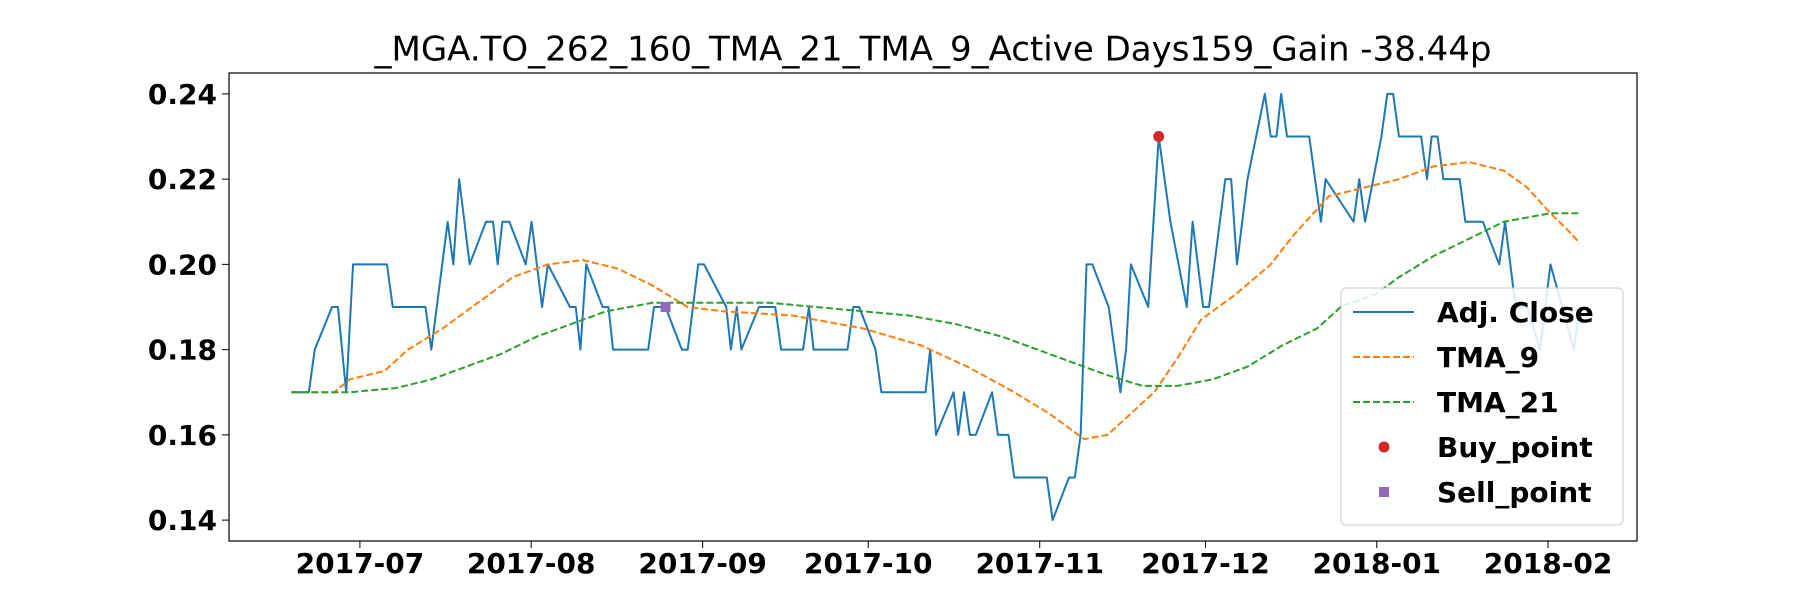 The image size is (1800, 600). What do you see at coordinates (1205, 563) in the screenshot?
I see `x-tick-label: 2017-12` at bounding box center [1205, 563].